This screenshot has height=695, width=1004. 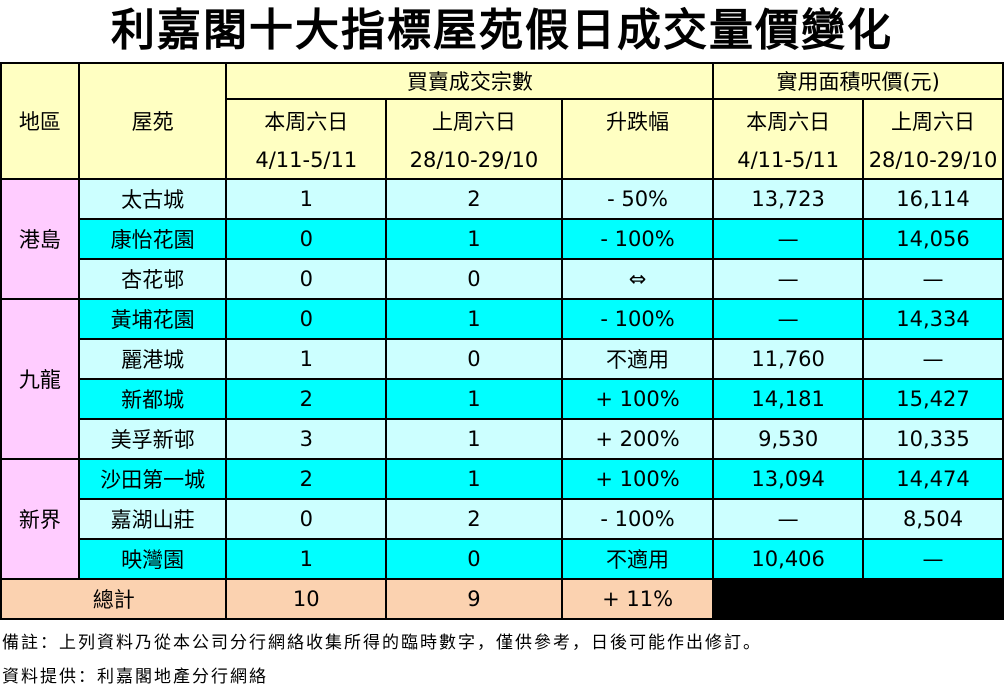 What do you see at coordinates (637, 199) in the screenshot?
I see `change-cell: - 50%` at bounding box center [637, 199].